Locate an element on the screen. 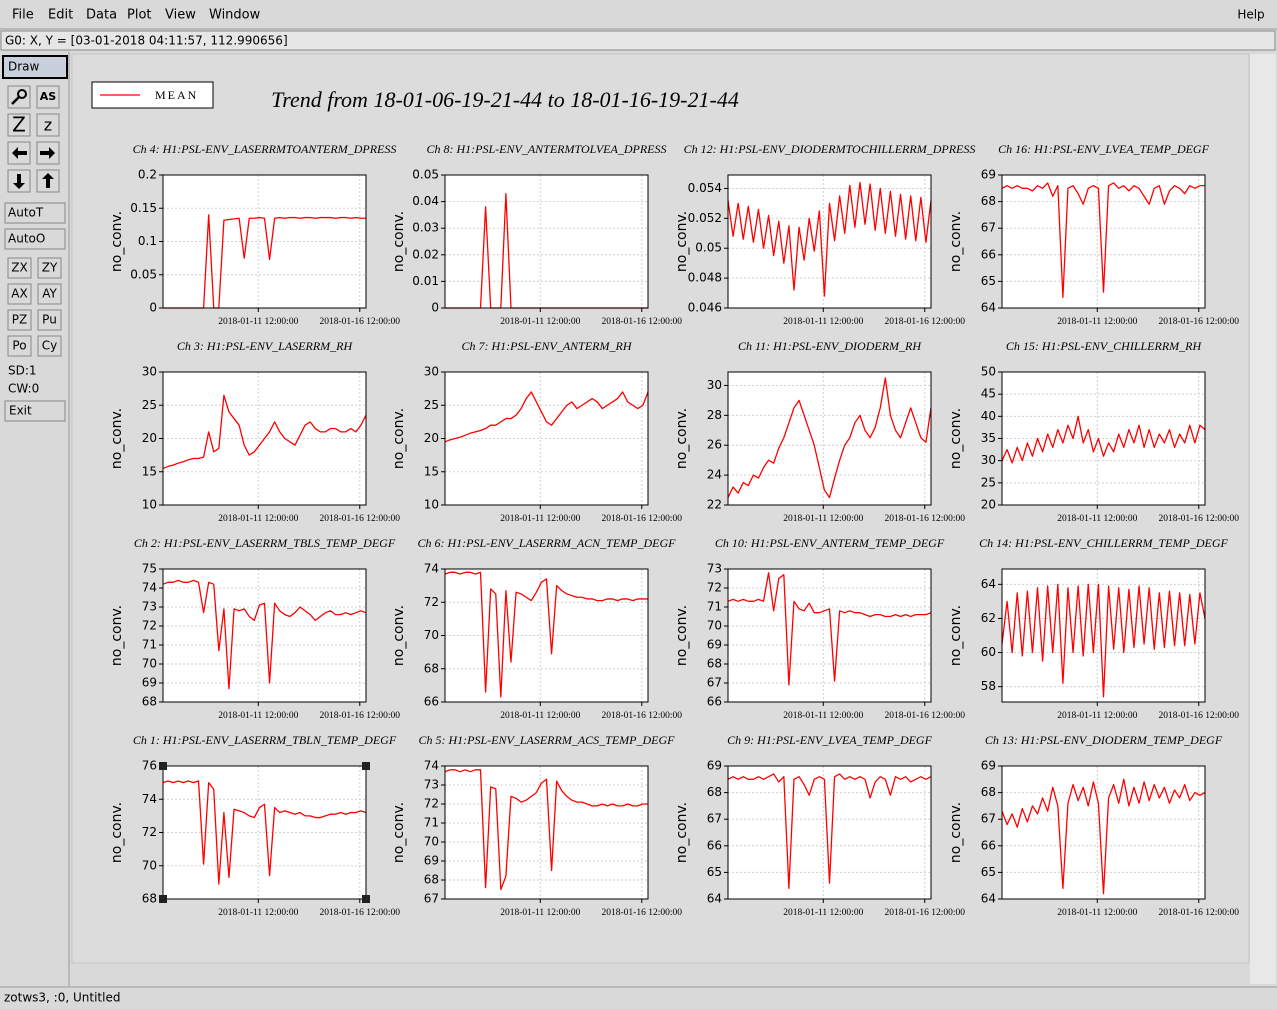 The image size is (1277, 1009). y-tick-label: 28 is located at coordinates (714, 415).